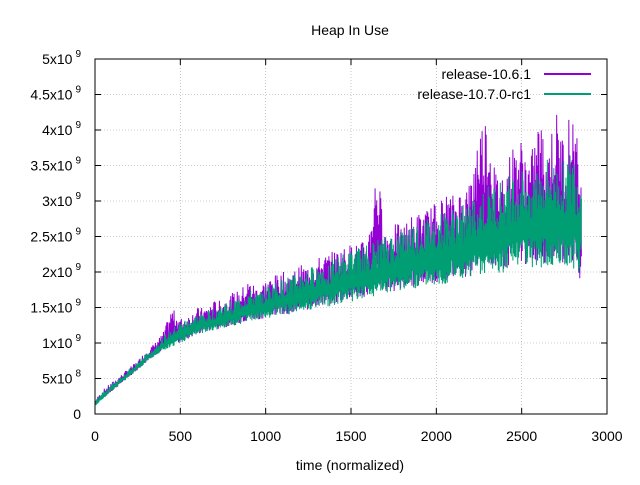 The image size is (640, 485). Describe the element at coordinates (61, 271) in the screenshot. I see `y-tick-label: 2x10 9` at that location.